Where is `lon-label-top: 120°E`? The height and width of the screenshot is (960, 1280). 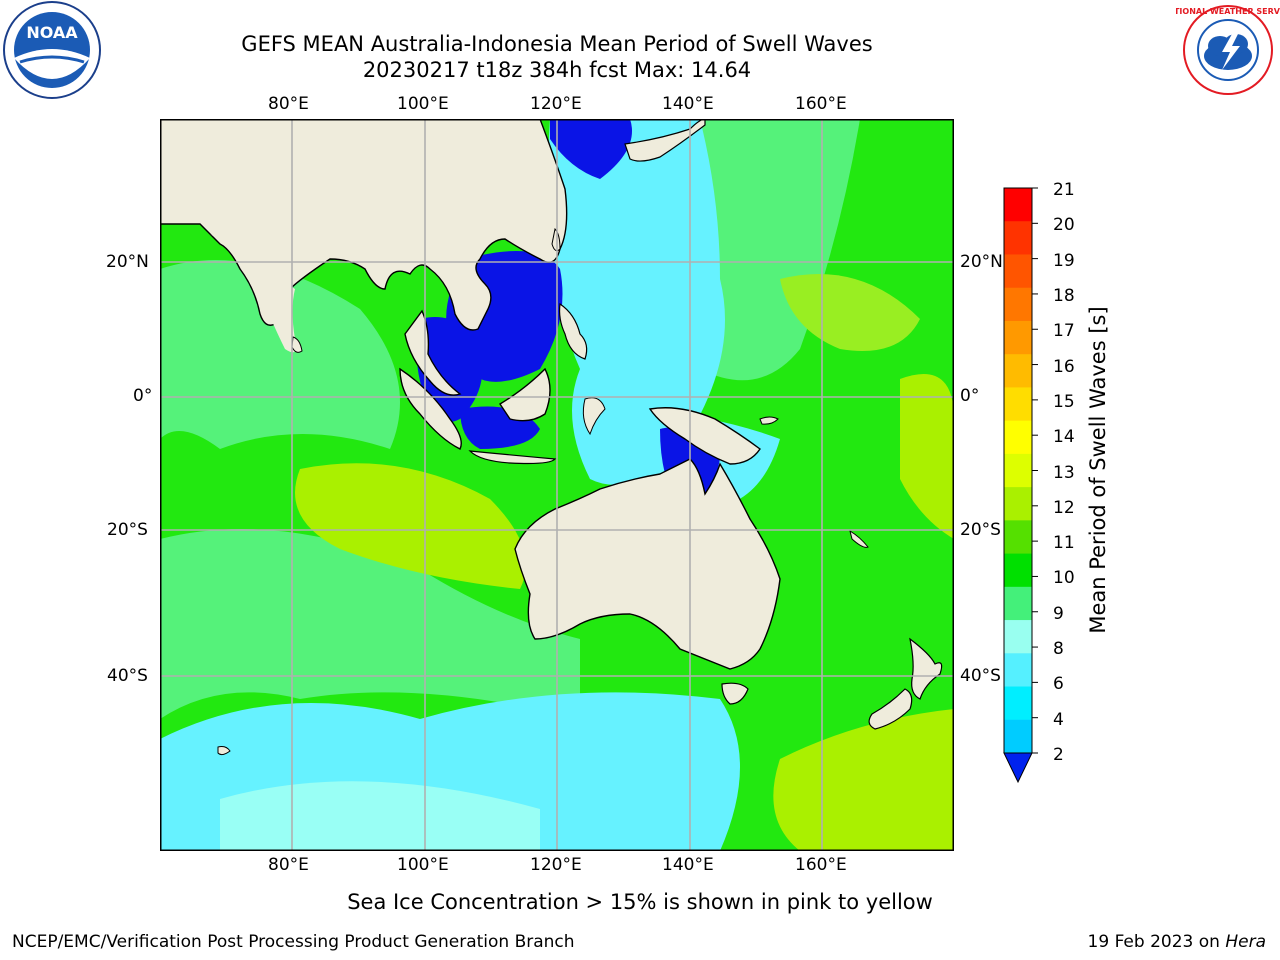 lon-label-top: 120°E is located at coordinates (556, 104).